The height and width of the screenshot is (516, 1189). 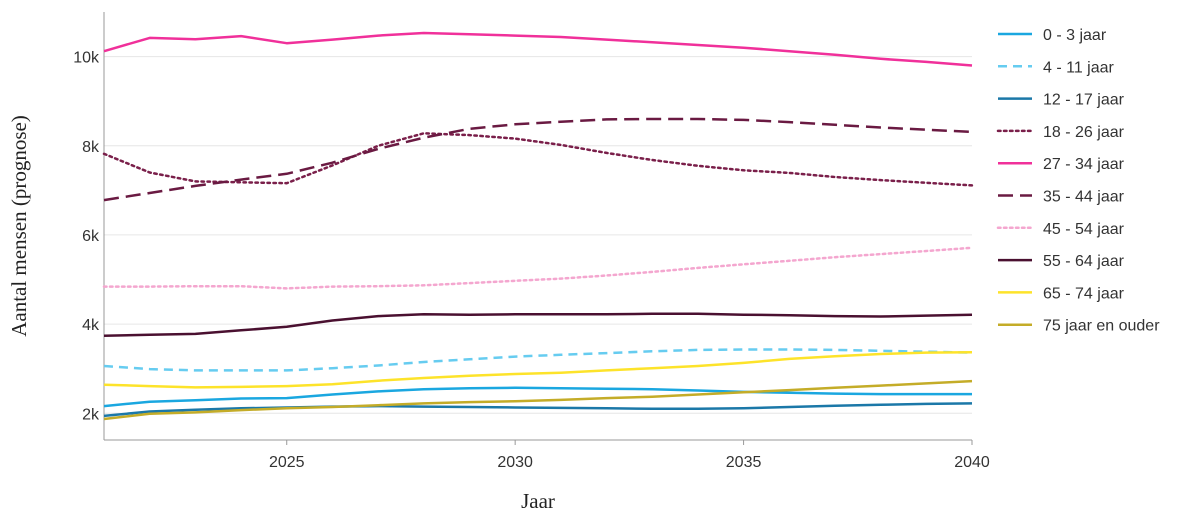 What do you see at coordinates (19, 226) in the screenshot?
I see `y-axis-title: Aantal mensen (prognose)` at bounding box center [19, 226].